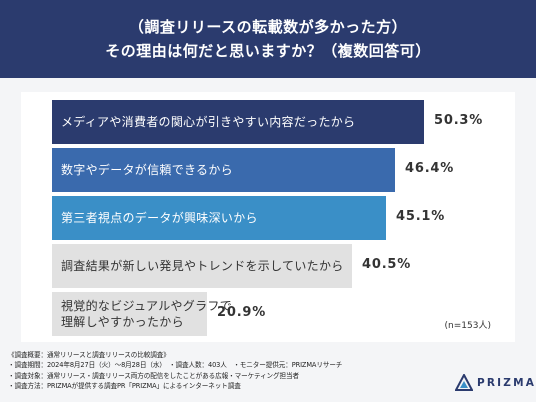 Image resolution: width=536 pixels, height=402 pixels. I want to click on bar-label-line: 理解しやすかったから, so click(122, 322).